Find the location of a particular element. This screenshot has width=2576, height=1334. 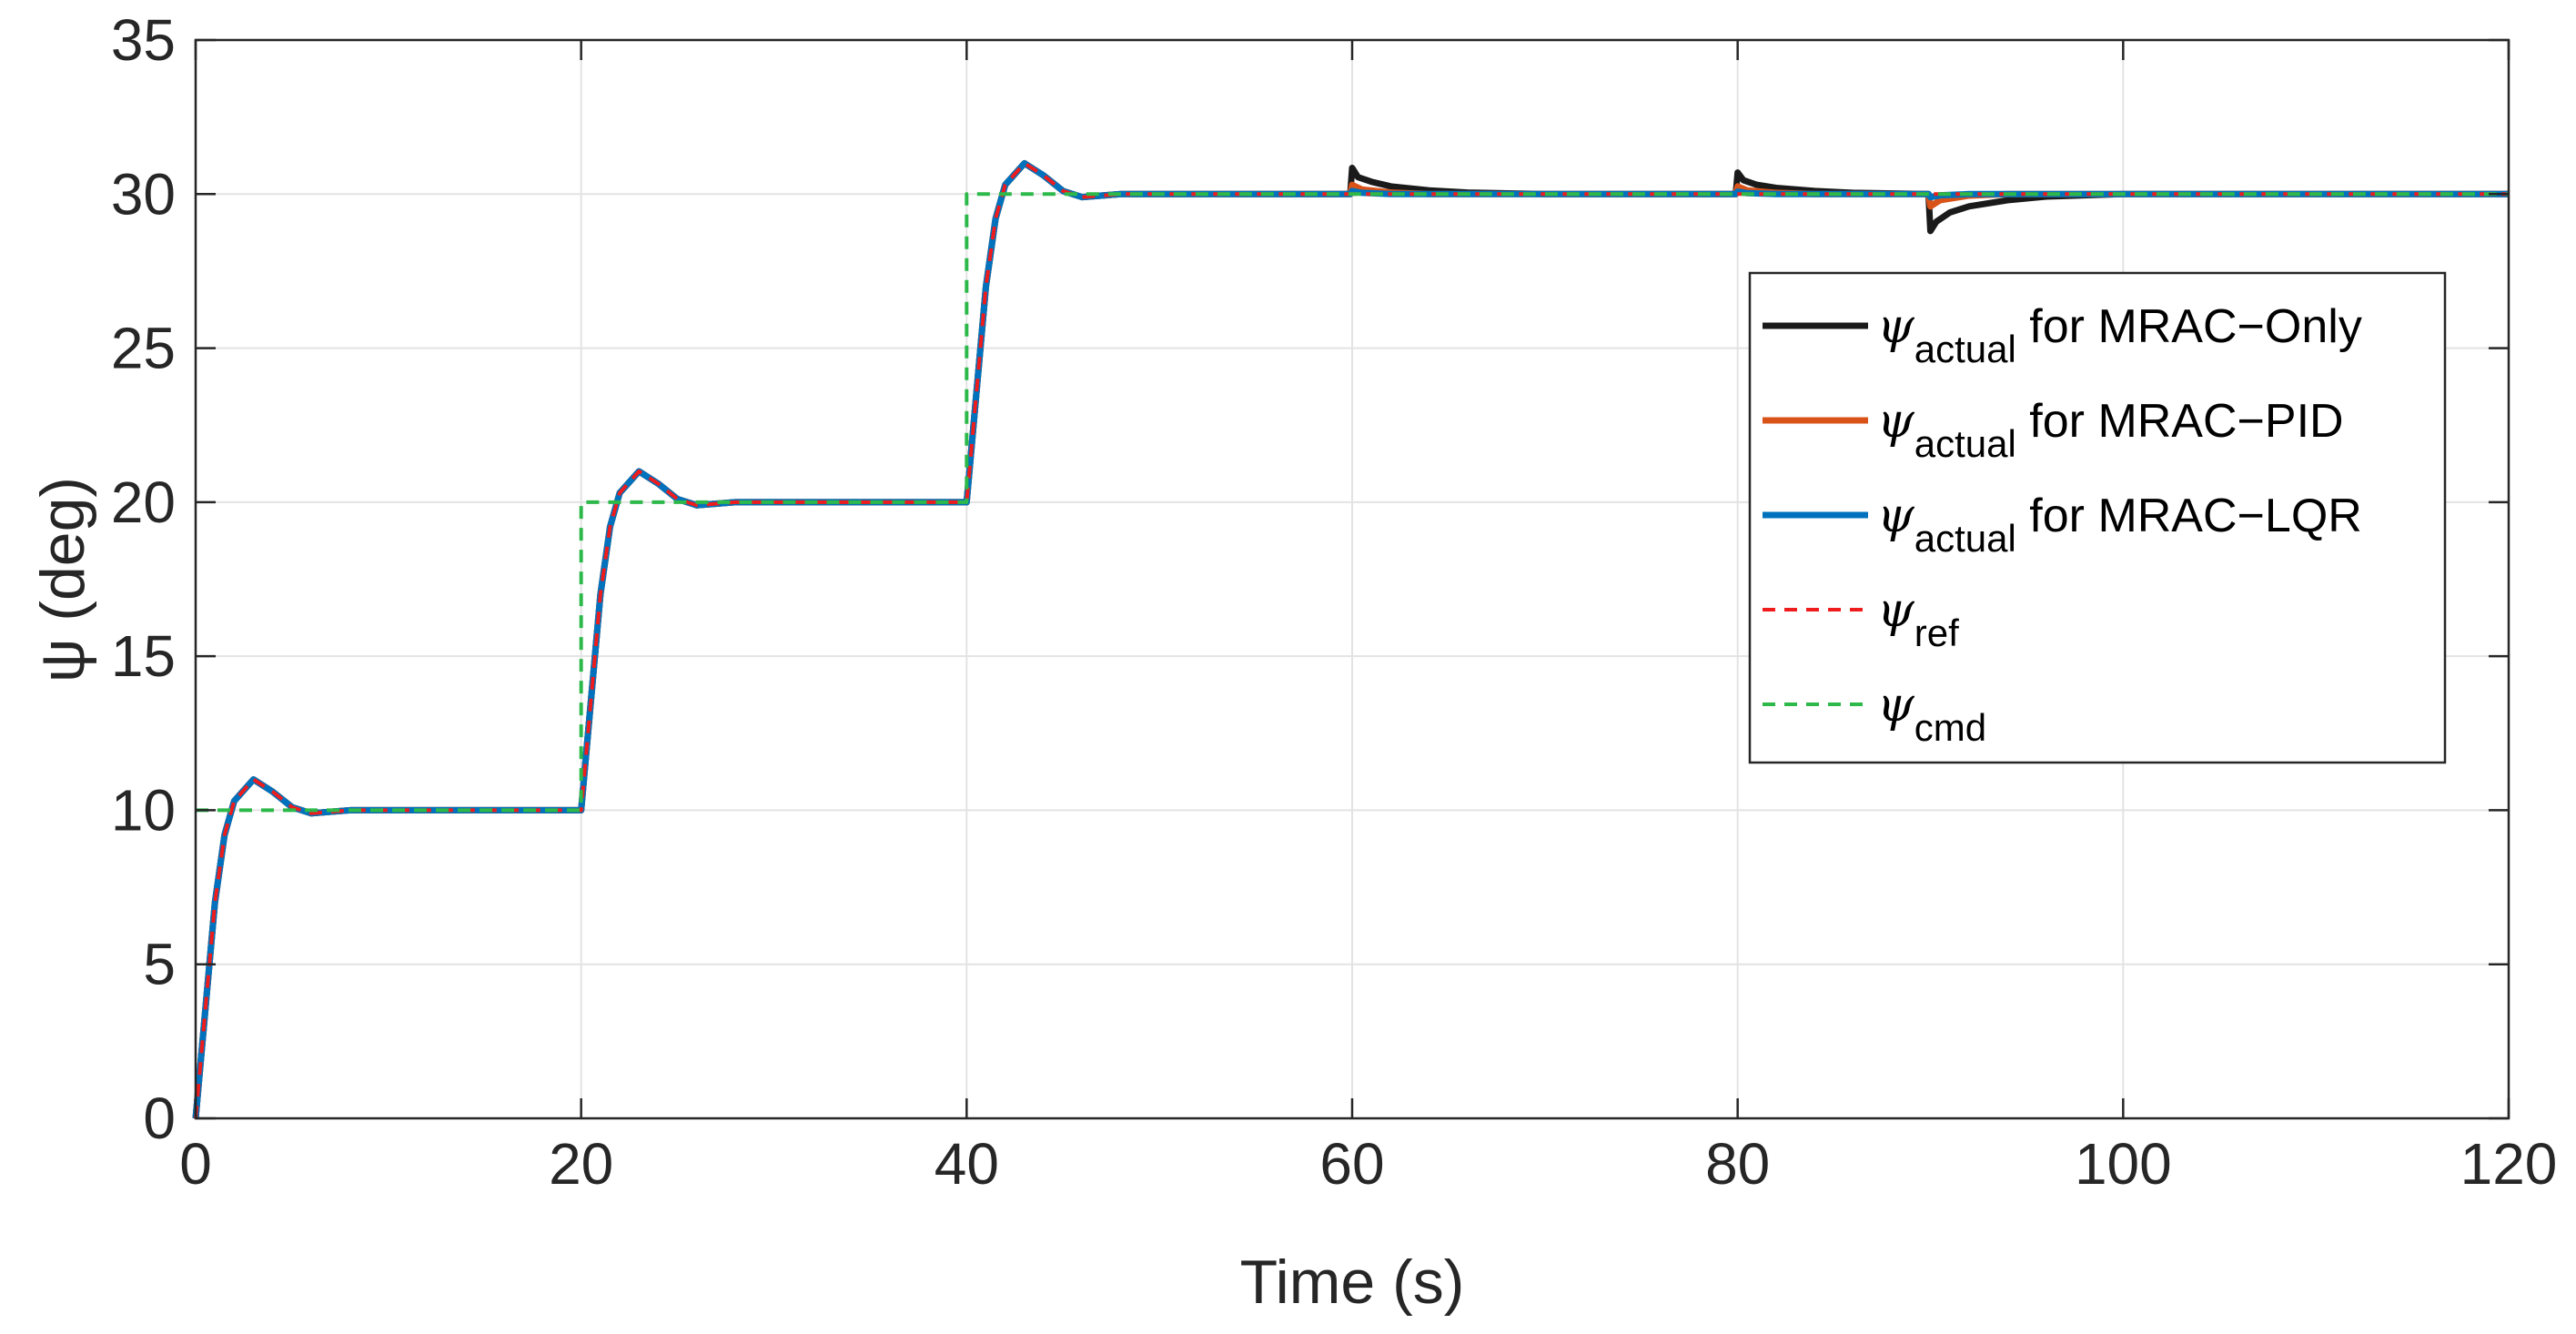

y-axis-title: ψ (deg) is located at coordinates (63, 580).